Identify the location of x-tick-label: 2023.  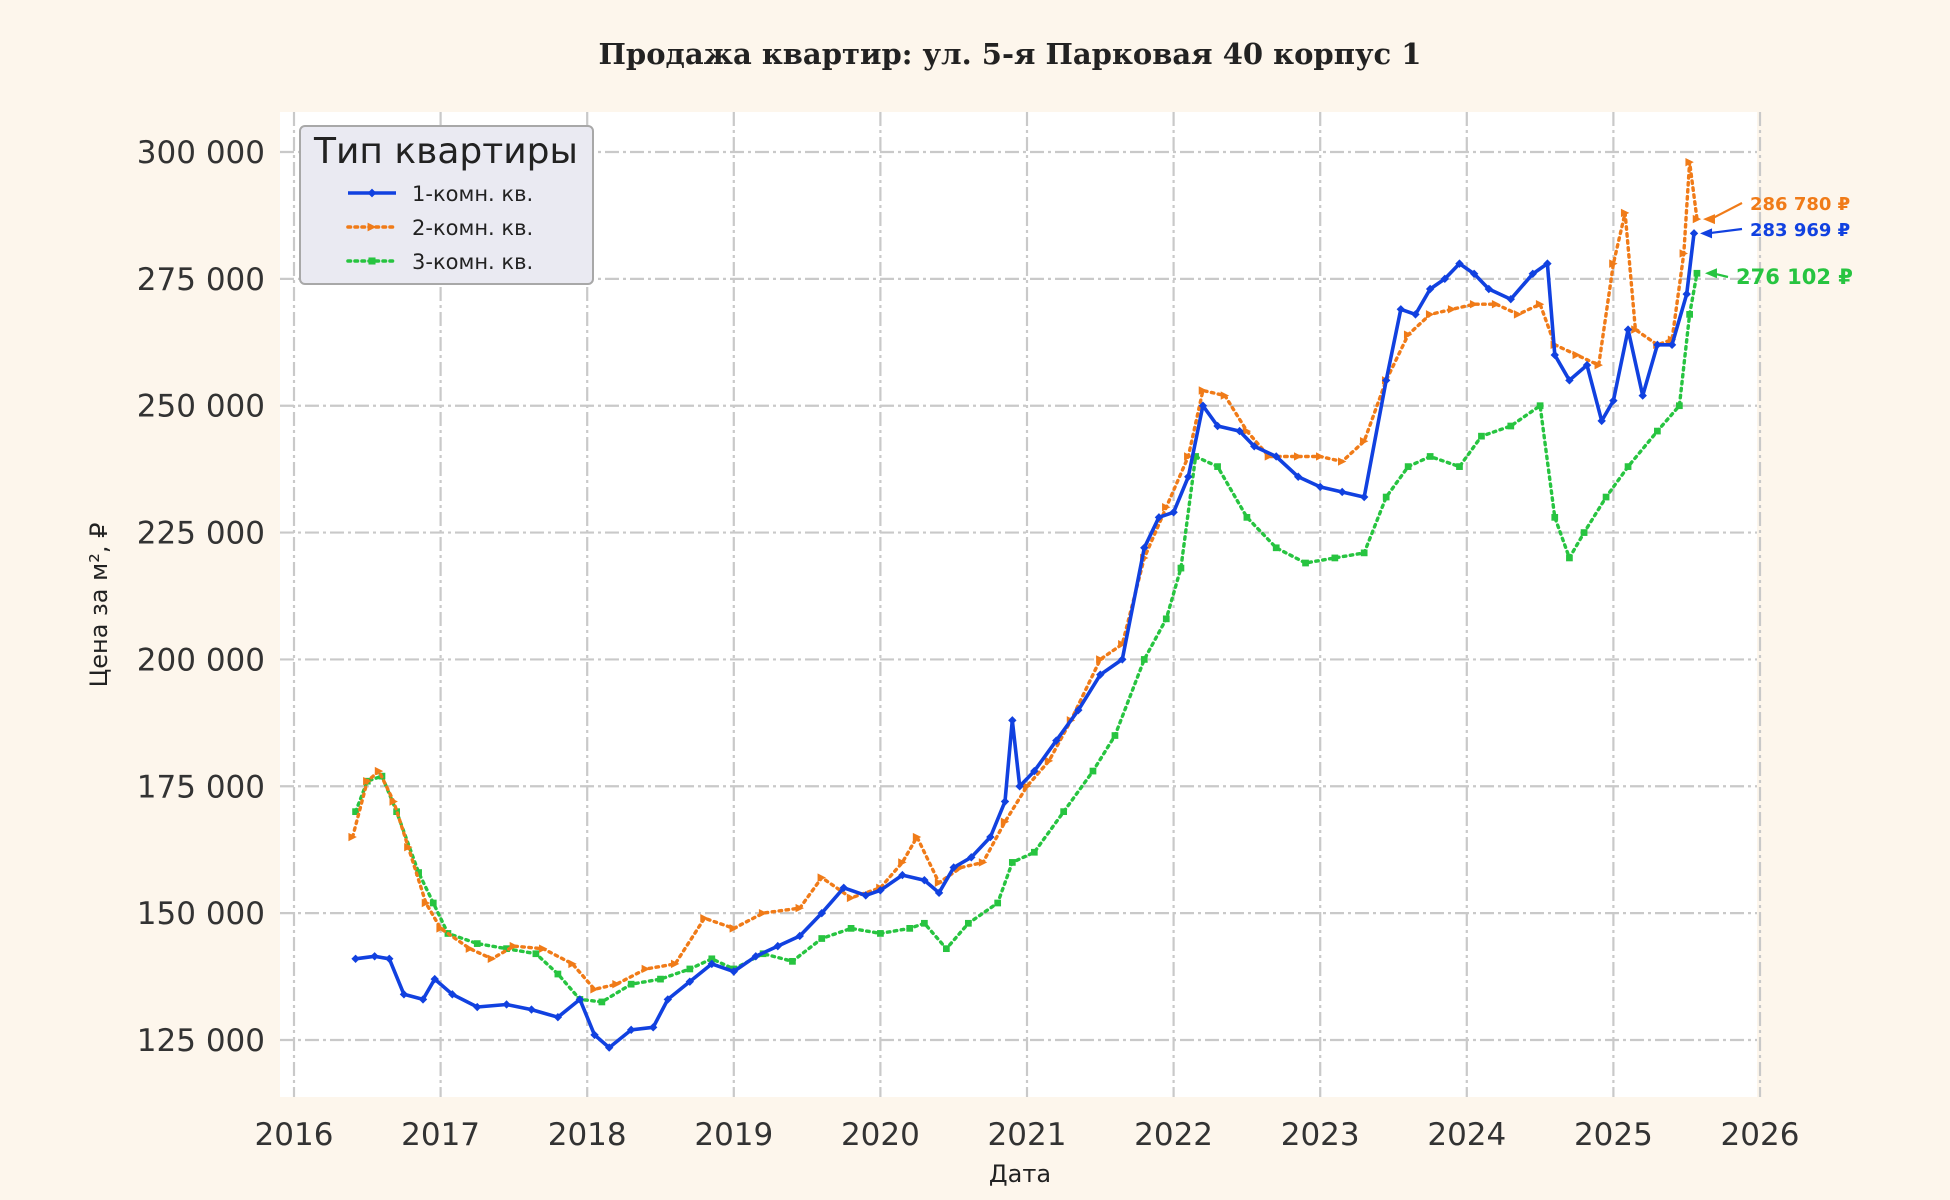
(1320, 1135).